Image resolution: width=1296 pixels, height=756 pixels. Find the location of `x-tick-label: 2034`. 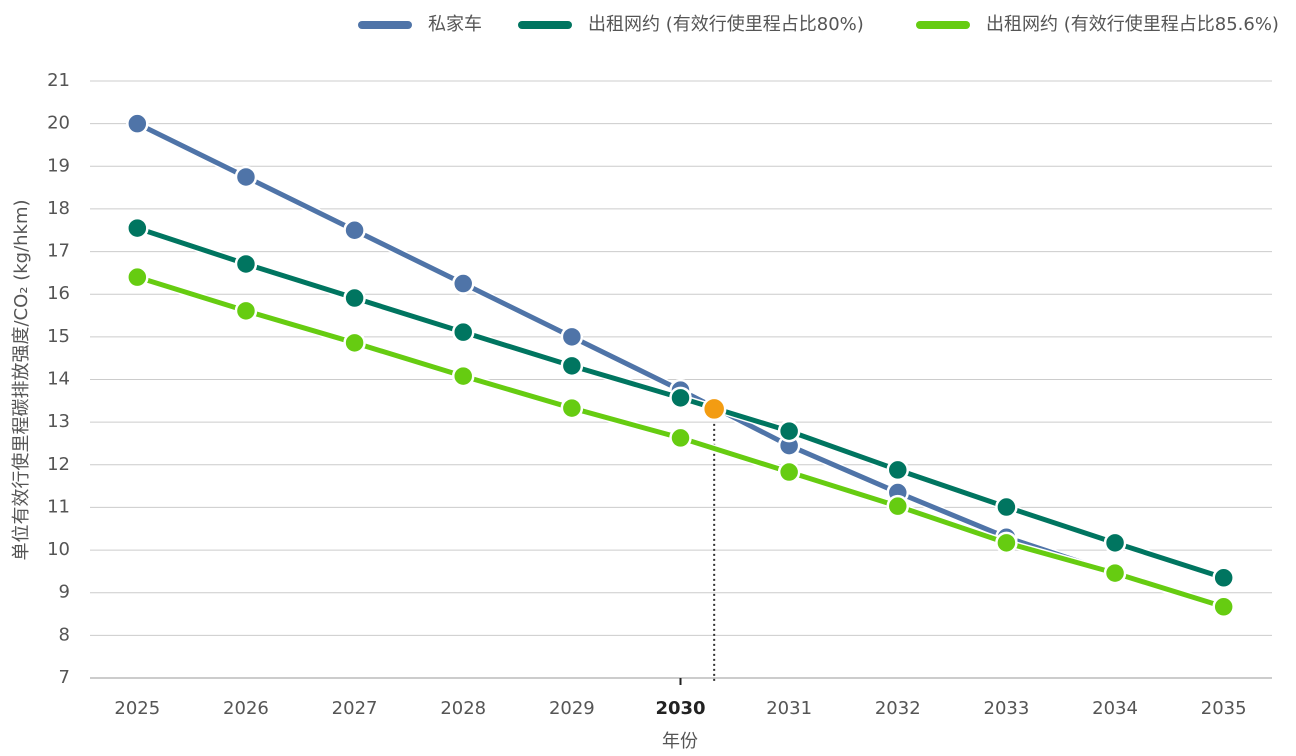

x-tick-label: 2034 is located at coordinates (1115, 708).